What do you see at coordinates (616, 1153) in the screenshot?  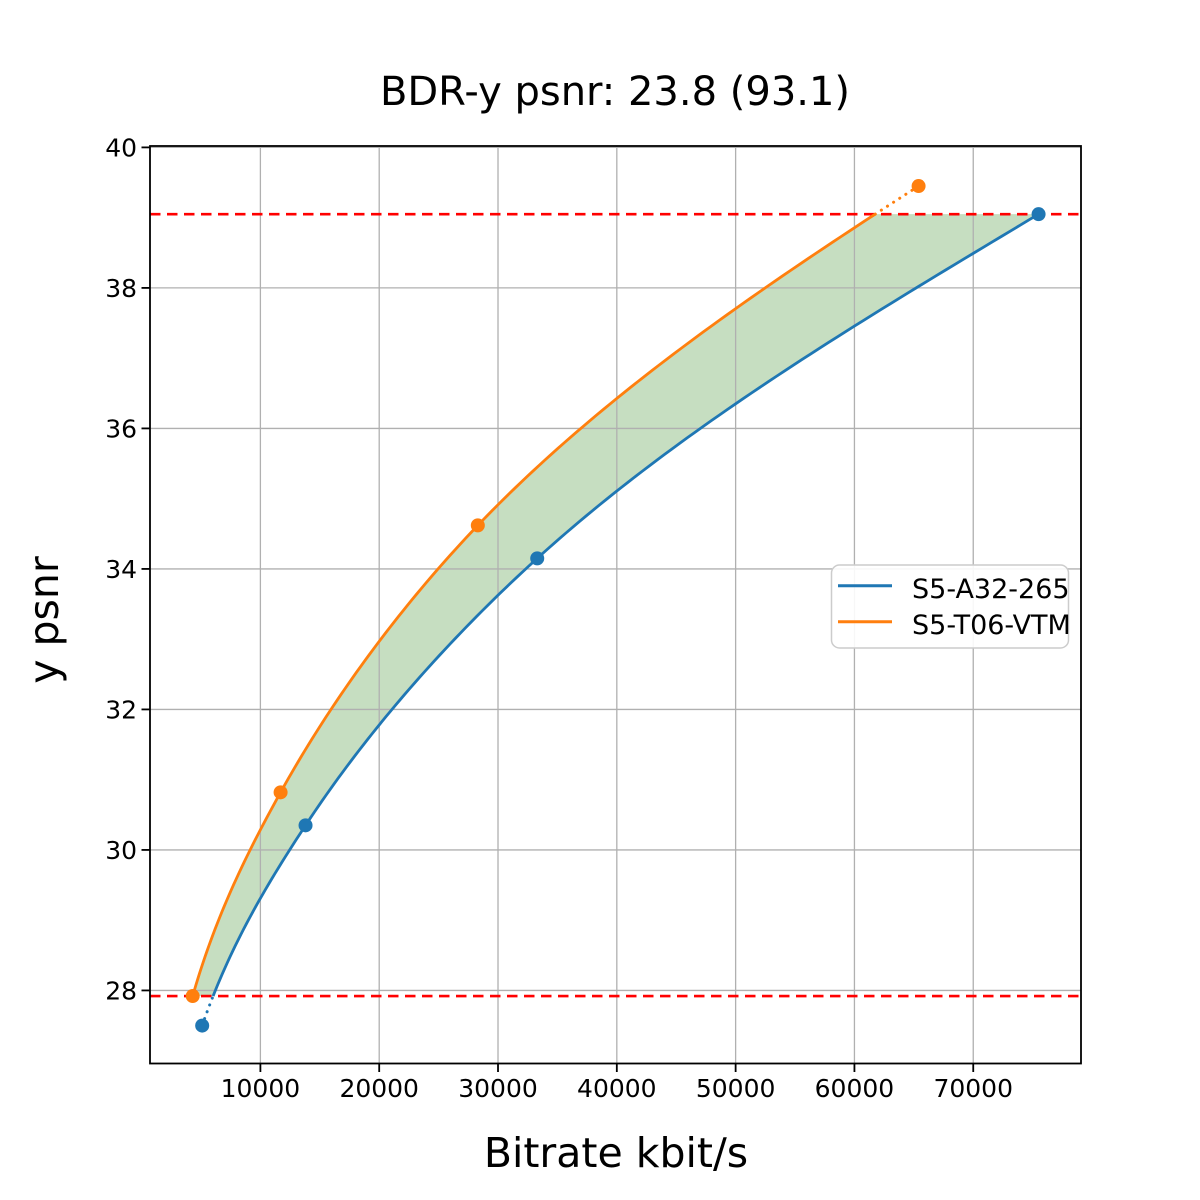 I see `x-axis-label: Bitrate kbit/s` at bounding box center [616, 1153].